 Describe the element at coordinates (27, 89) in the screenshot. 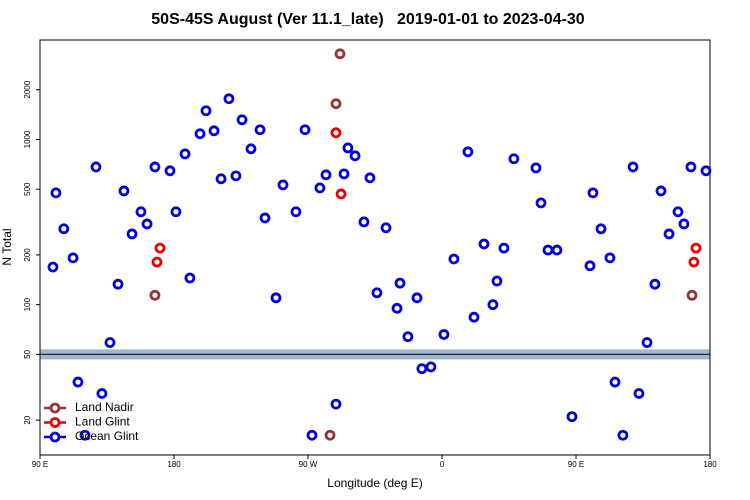

I see `y-tick-label: 2000` at that location.